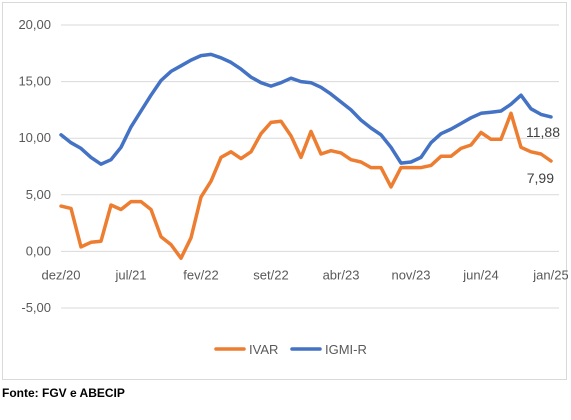 This screenshot has height=420, width=571. What do you see at coordinates (263, 349) in the screenshot?
I see `legend-label-ivar: IVAR` at bounding box center [263, 349].